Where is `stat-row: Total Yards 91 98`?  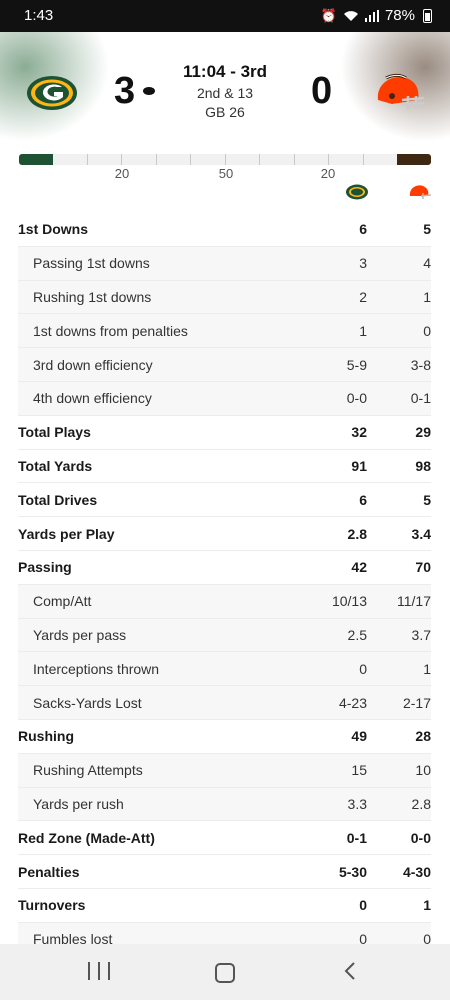 stat-row: Total Yards 91 98 is located at coordinates (224, 467).